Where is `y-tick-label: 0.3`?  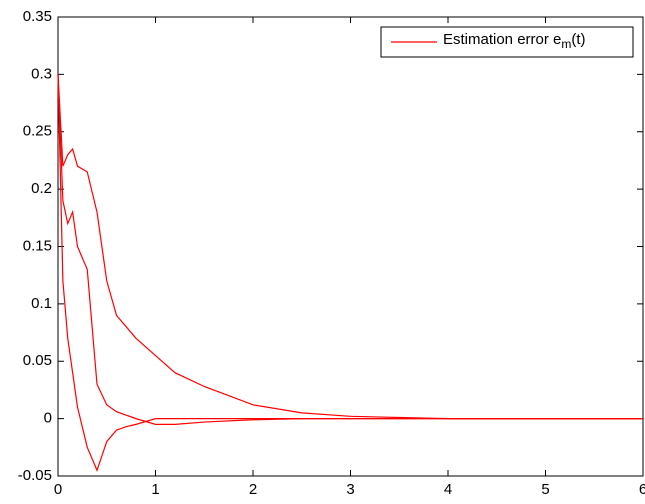 y-tick-label: 0.3 is located at coordinates (41, 73).